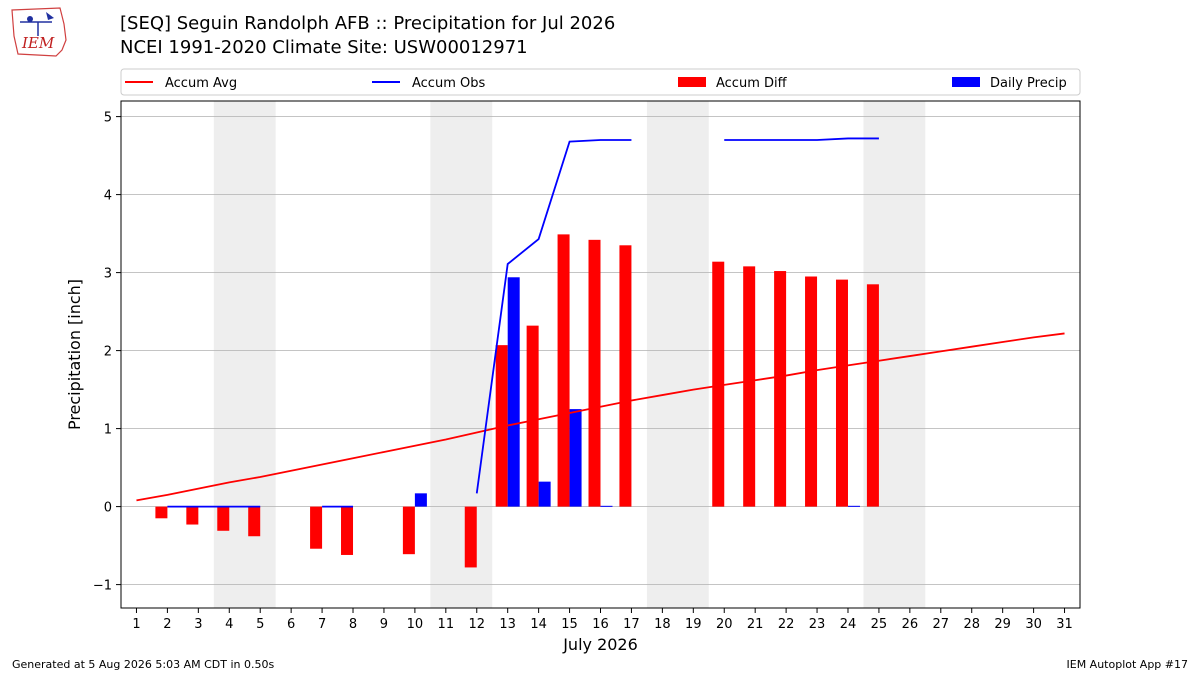 The width and height of the screenshot is (1200, 675). Describe the element at coordinates (384, 624) in the screenshot. I see `x-tick-label: 9` at that location.